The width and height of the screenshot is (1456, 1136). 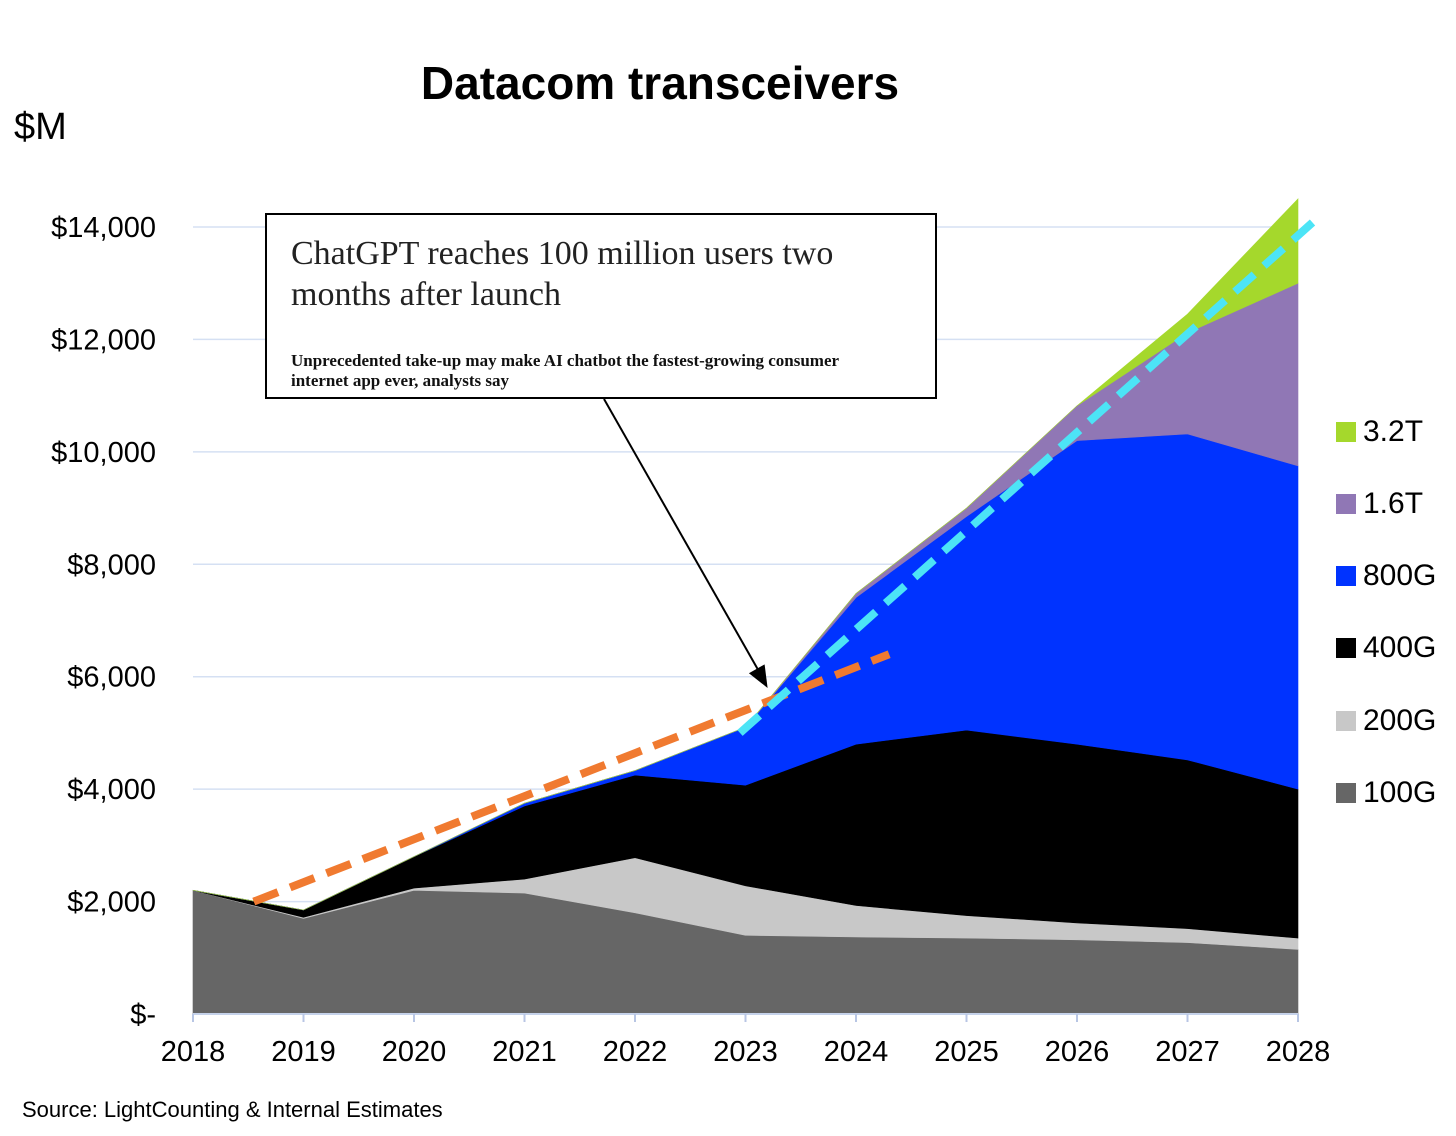 I want to click on x-tick-label: 2026, so click(x=1077, y=1052).